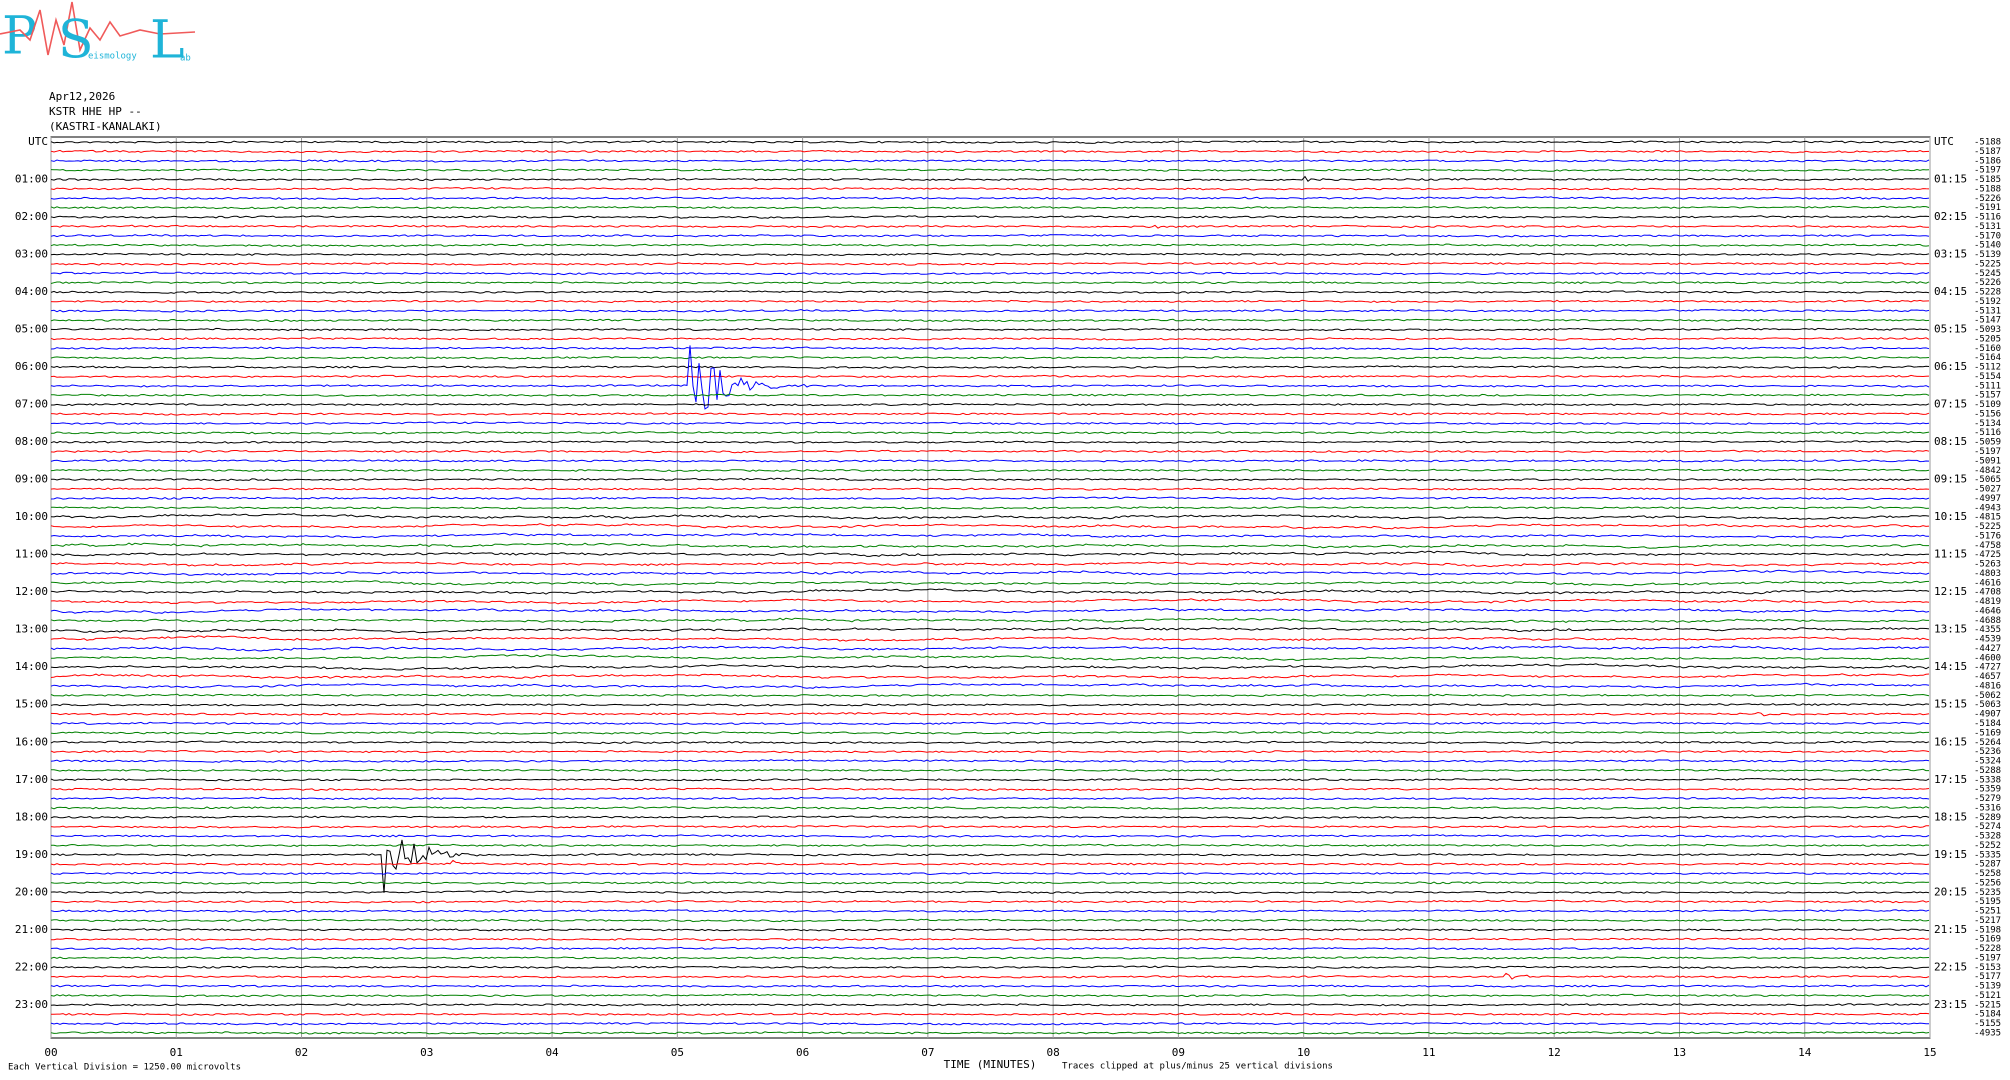  What do you see at coordinates (1987, 499) in the screenshot?
I see `offset-label: -4997` at bounding box center [1987, 499].